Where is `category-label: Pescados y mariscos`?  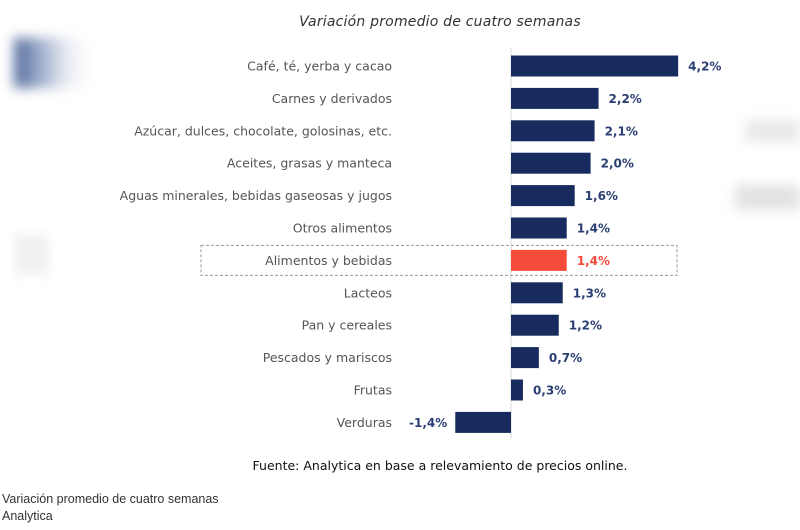 category-label: Pescados y mariscos is located at coordinates (327, 357).